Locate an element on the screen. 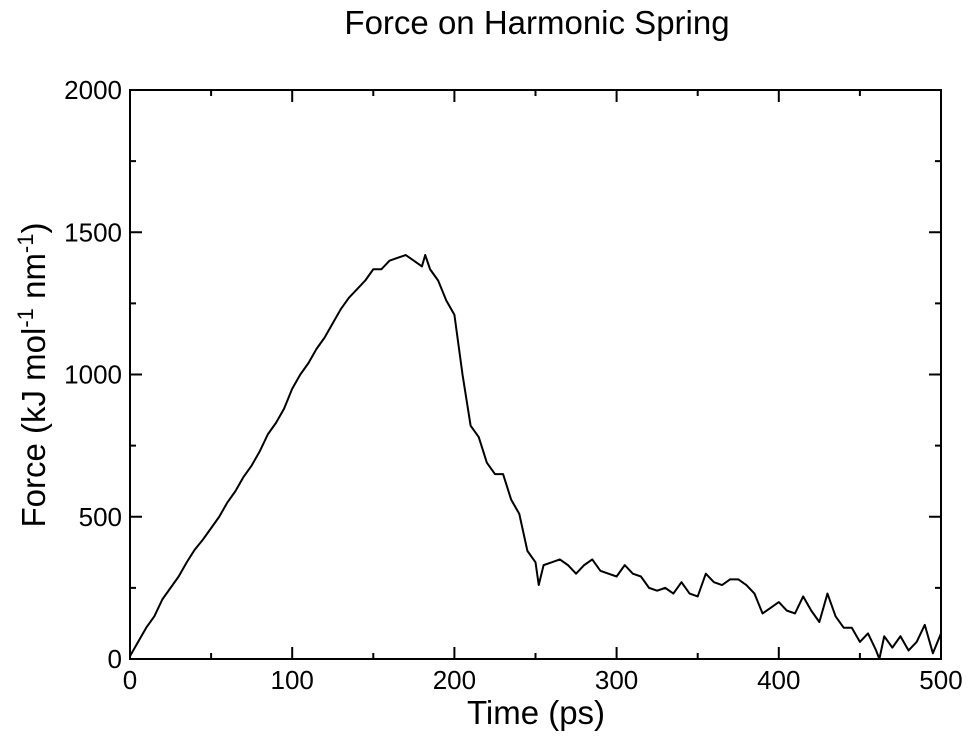 The image size is (974, 737). x-tick-label: 100 is located at coordinates (292, 680).